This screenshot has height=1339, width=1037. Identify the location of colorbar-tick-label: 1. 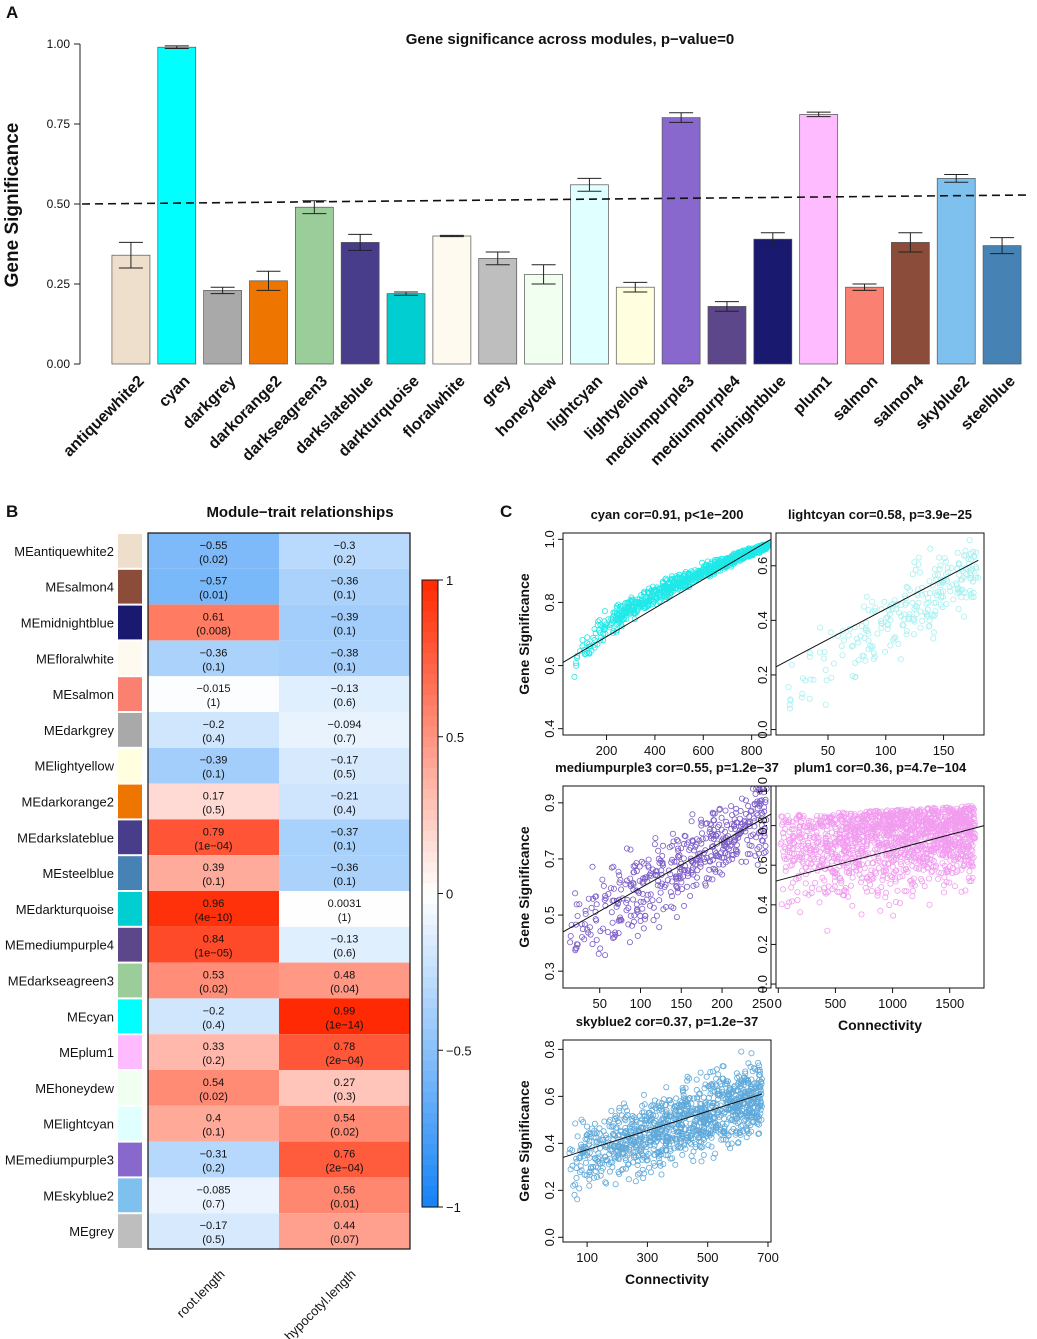
(449, 580).